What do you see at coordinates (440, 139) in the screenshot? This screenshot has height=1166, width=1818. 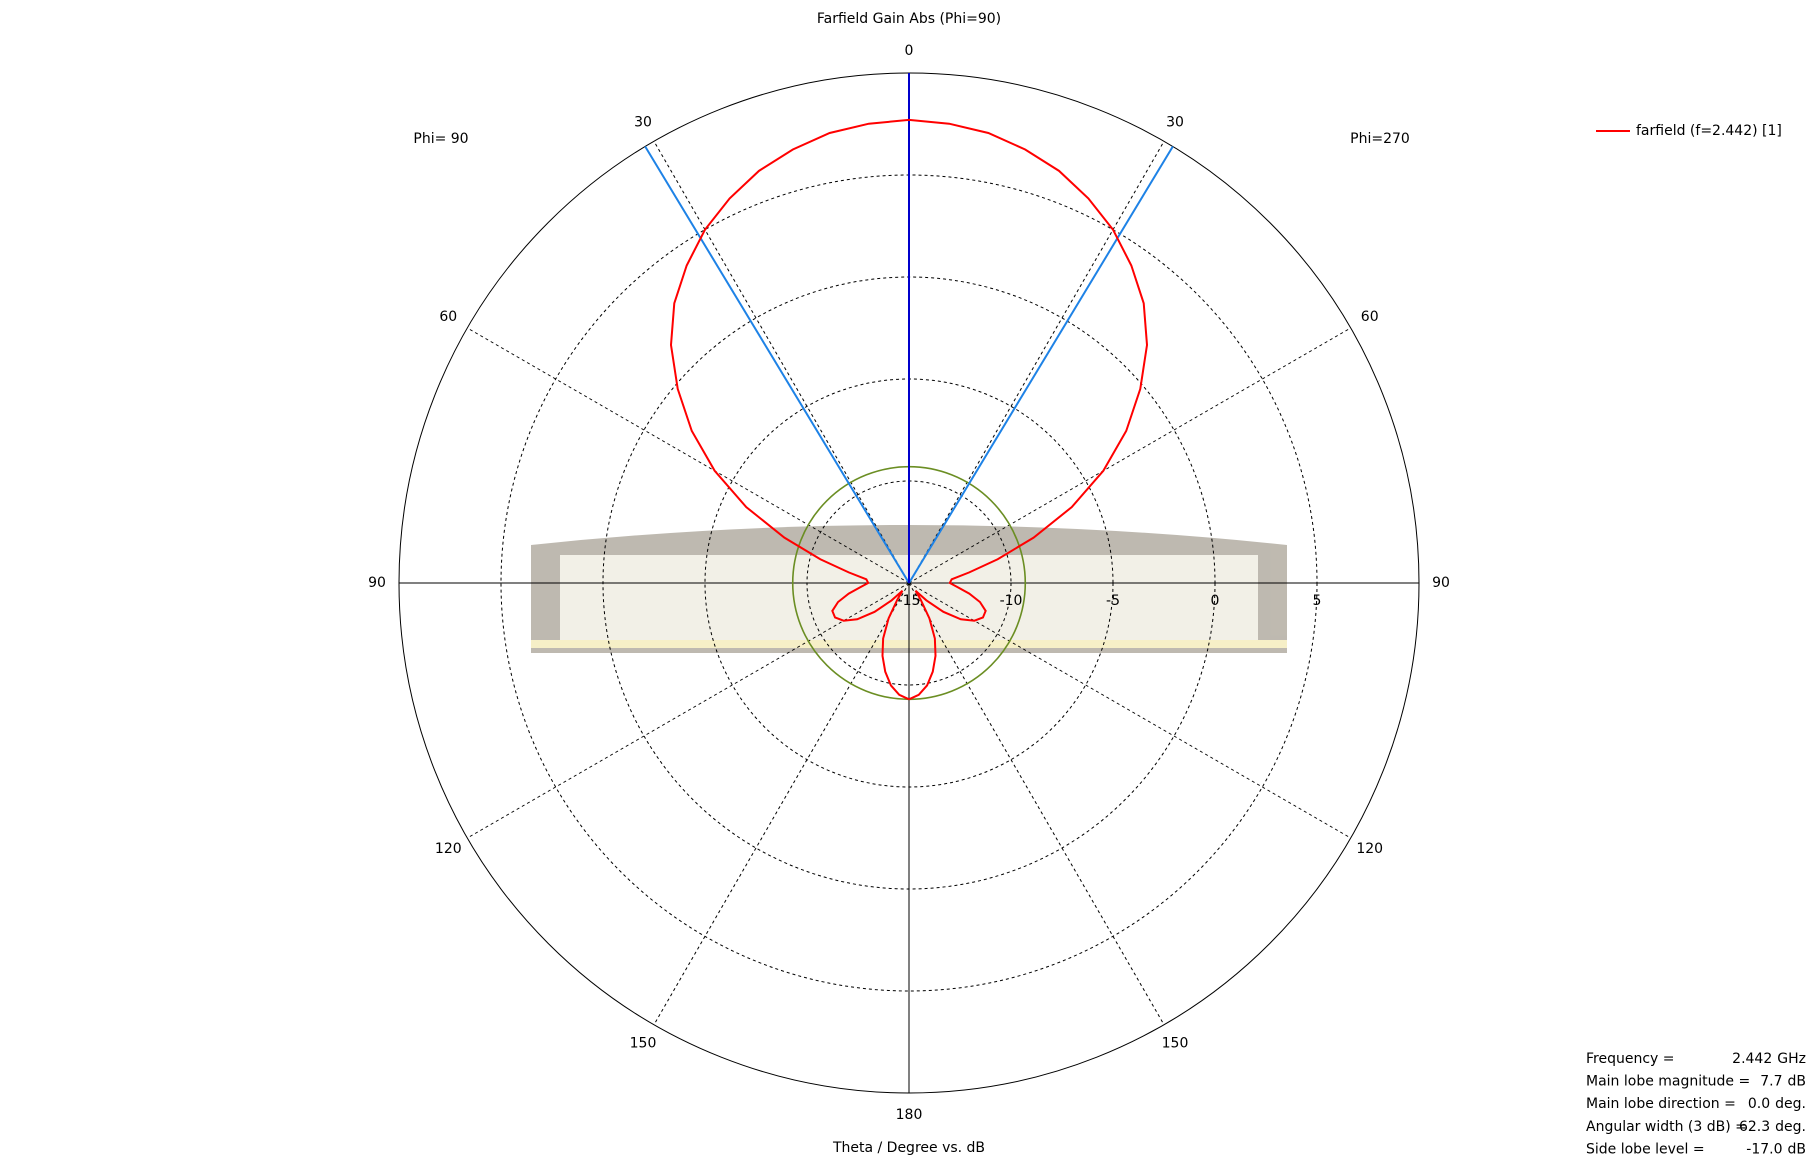 I see `phi-label: Phi= 90` at bounding box center [440, 139].